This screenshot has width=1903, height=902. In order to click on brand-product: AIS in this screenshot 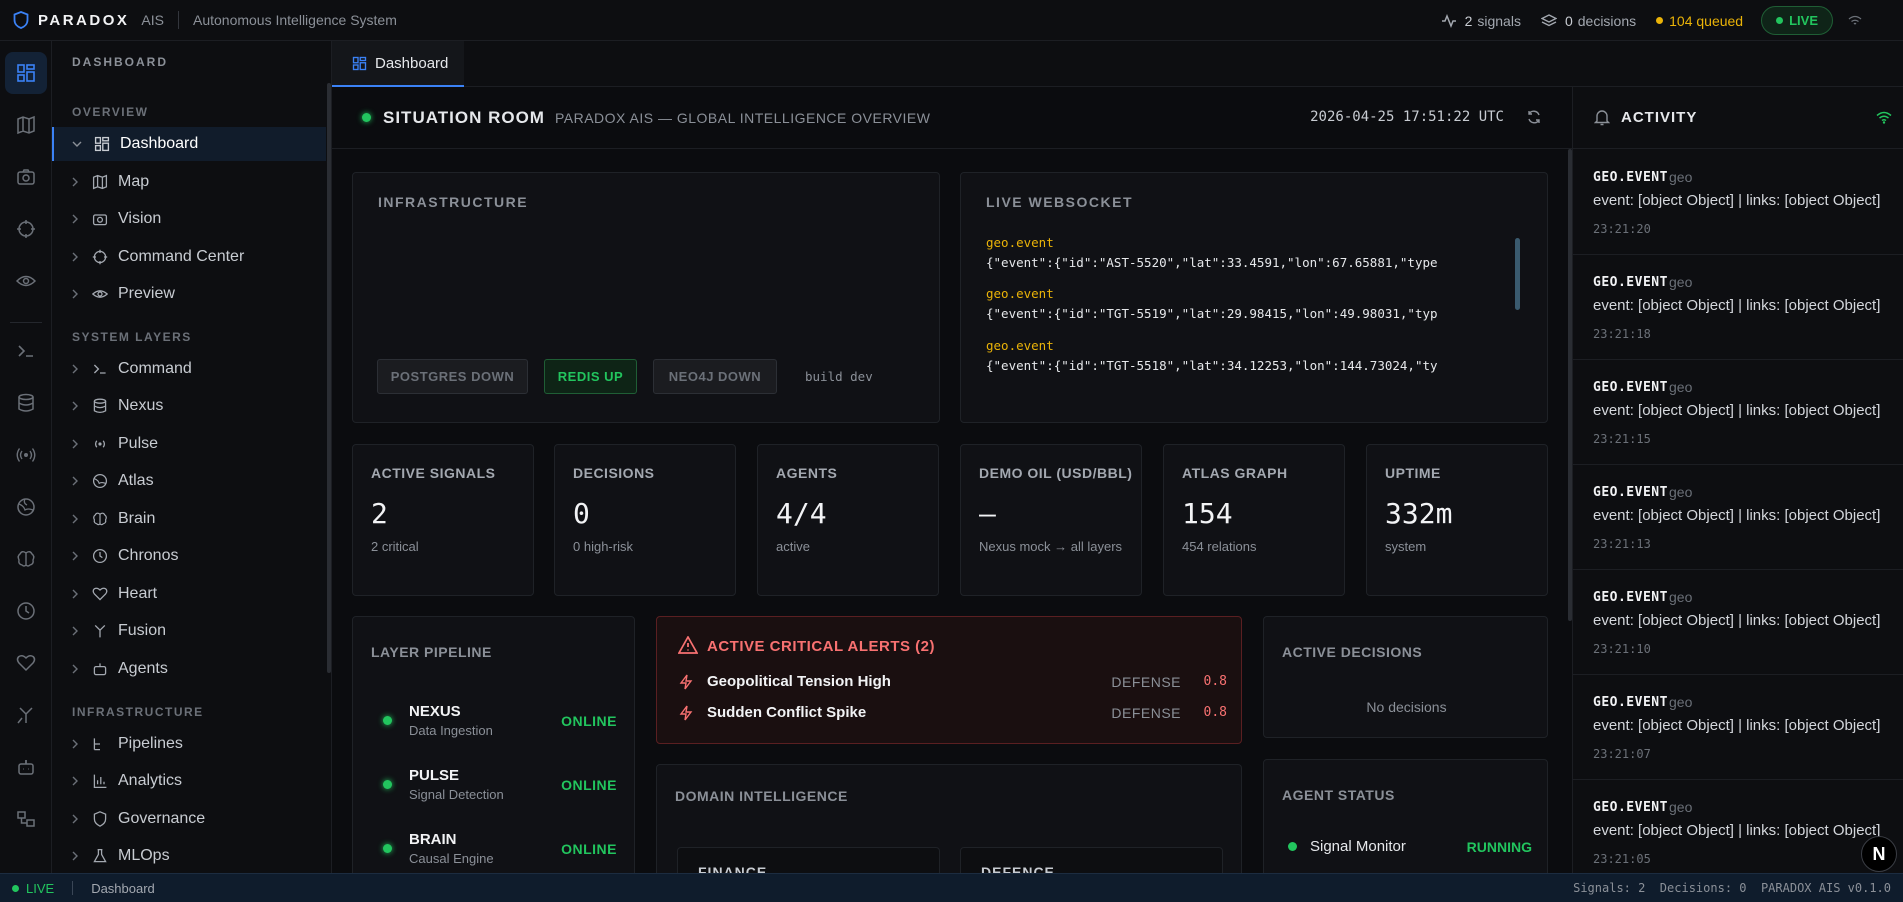, I will do `click(152, 20)`.